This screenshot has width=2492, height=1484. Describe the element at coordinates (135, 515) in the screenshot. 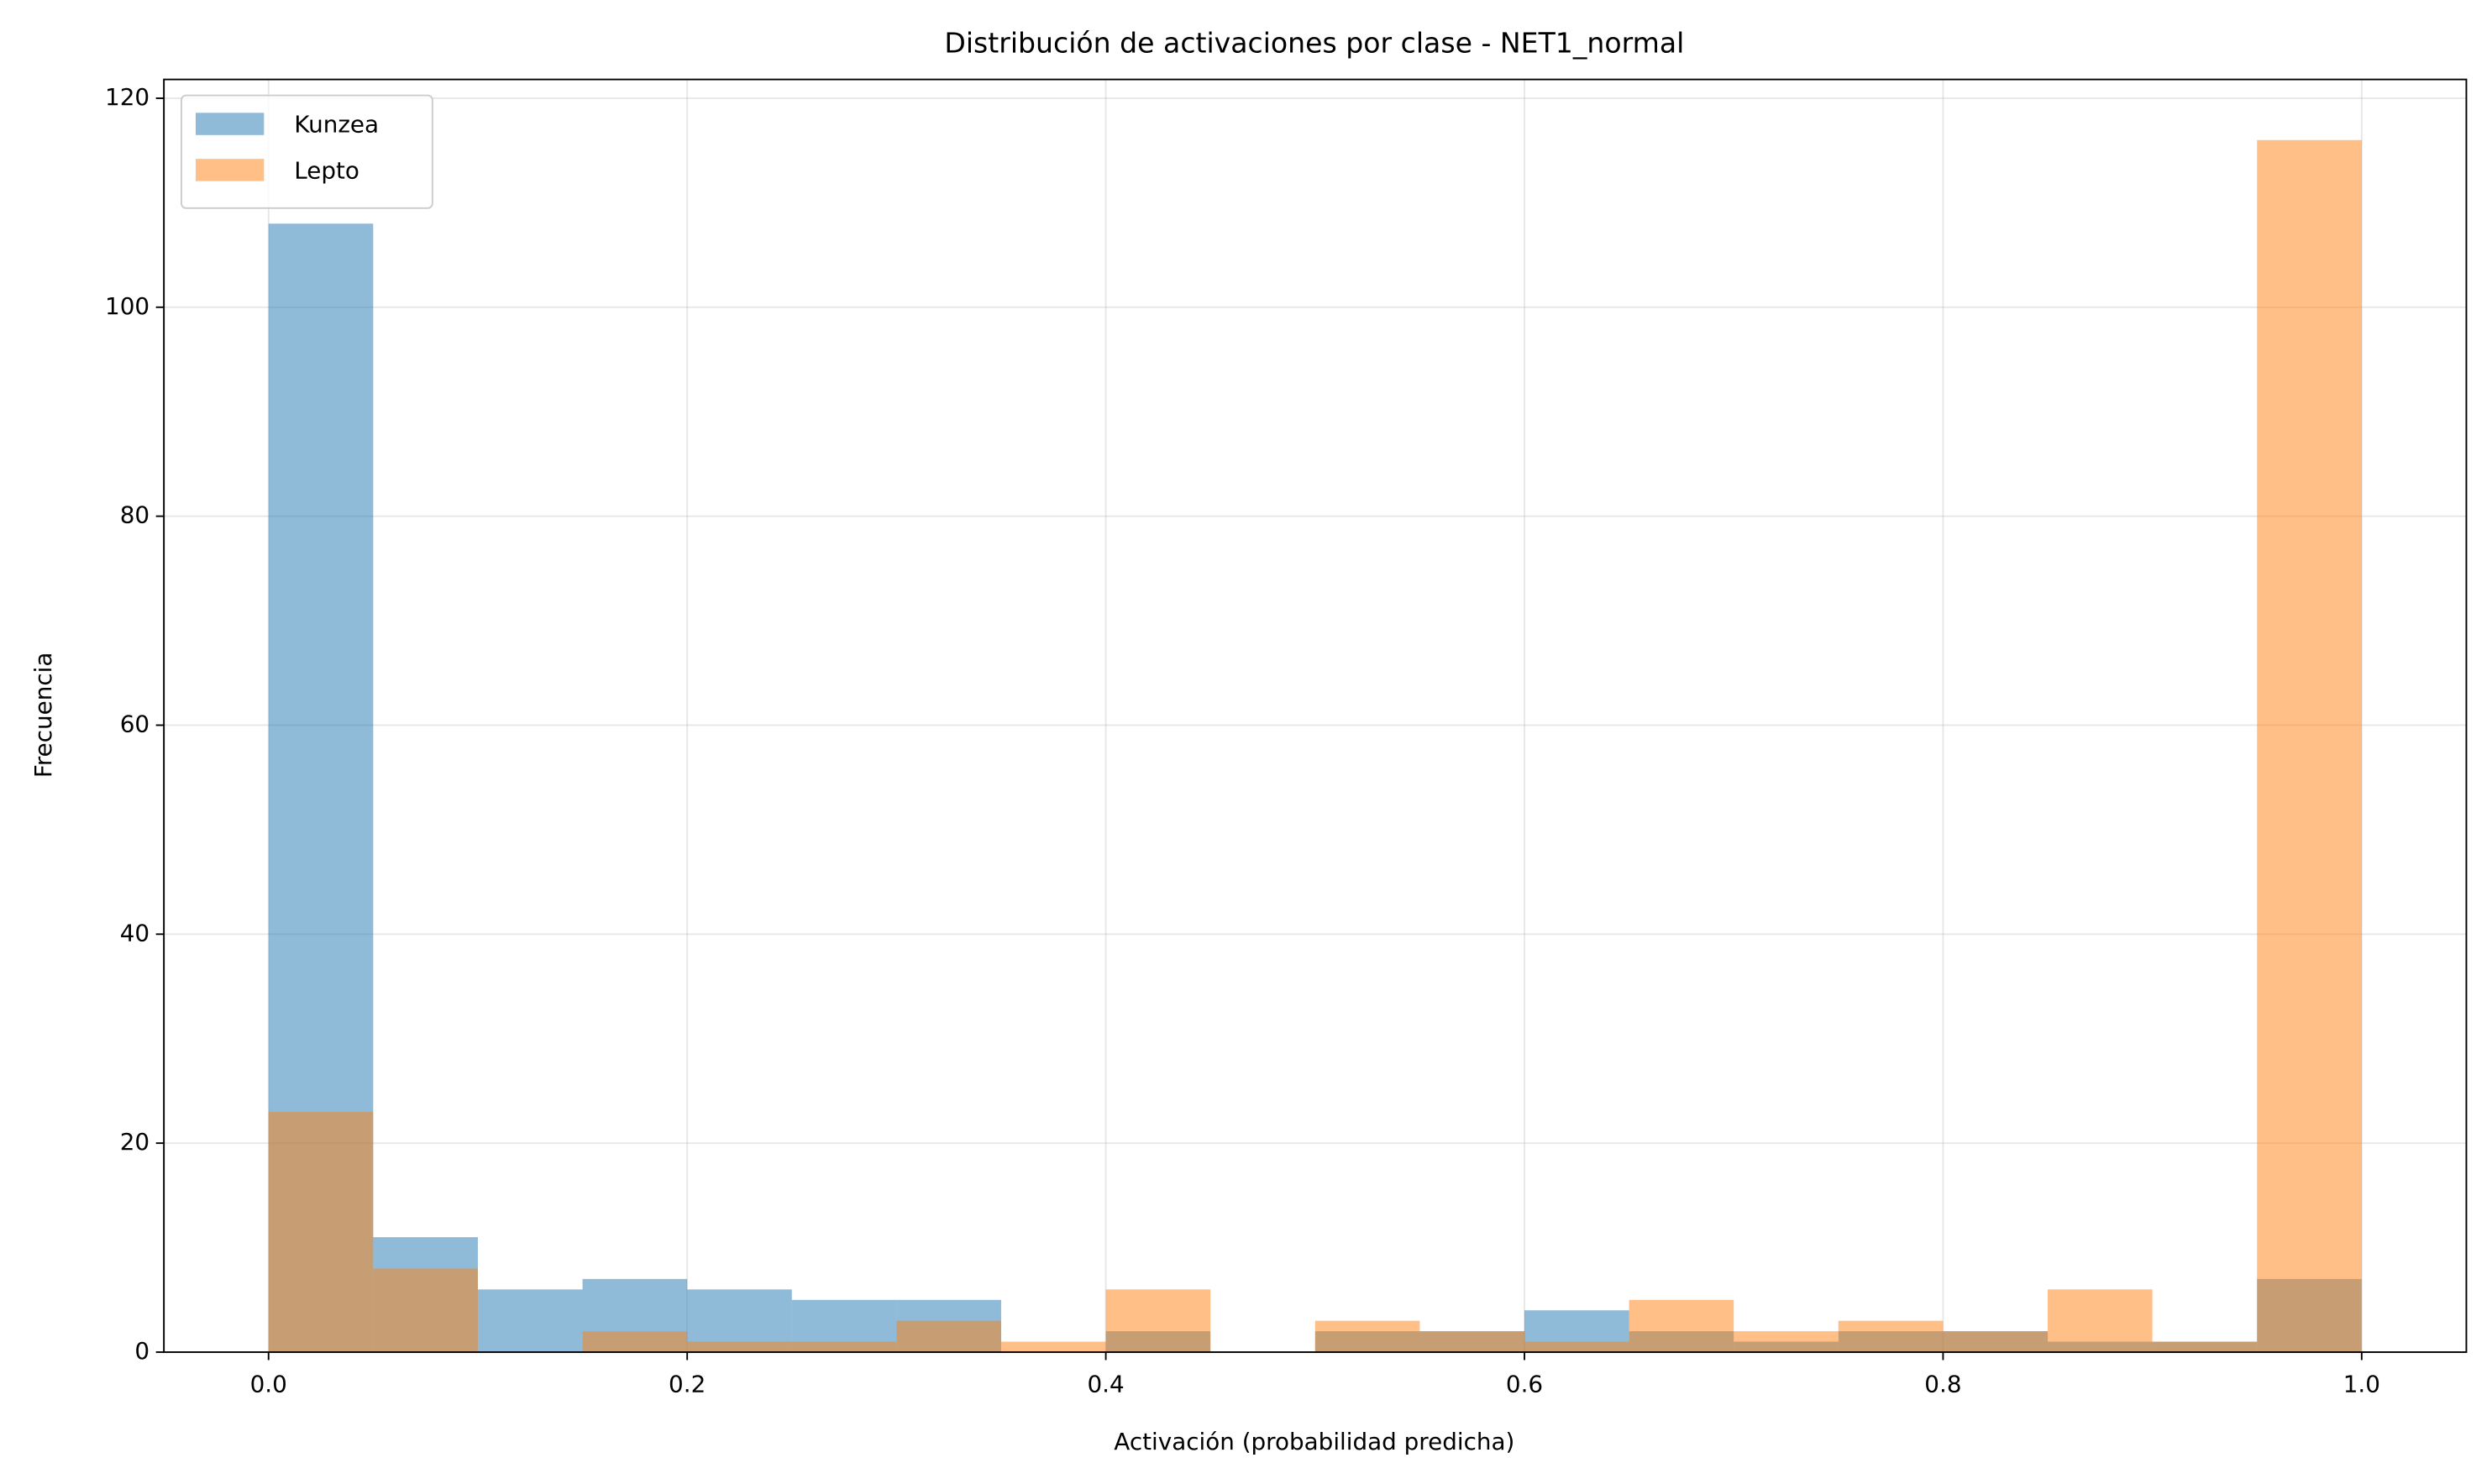

I see `y-tick-label: 80` at that location.